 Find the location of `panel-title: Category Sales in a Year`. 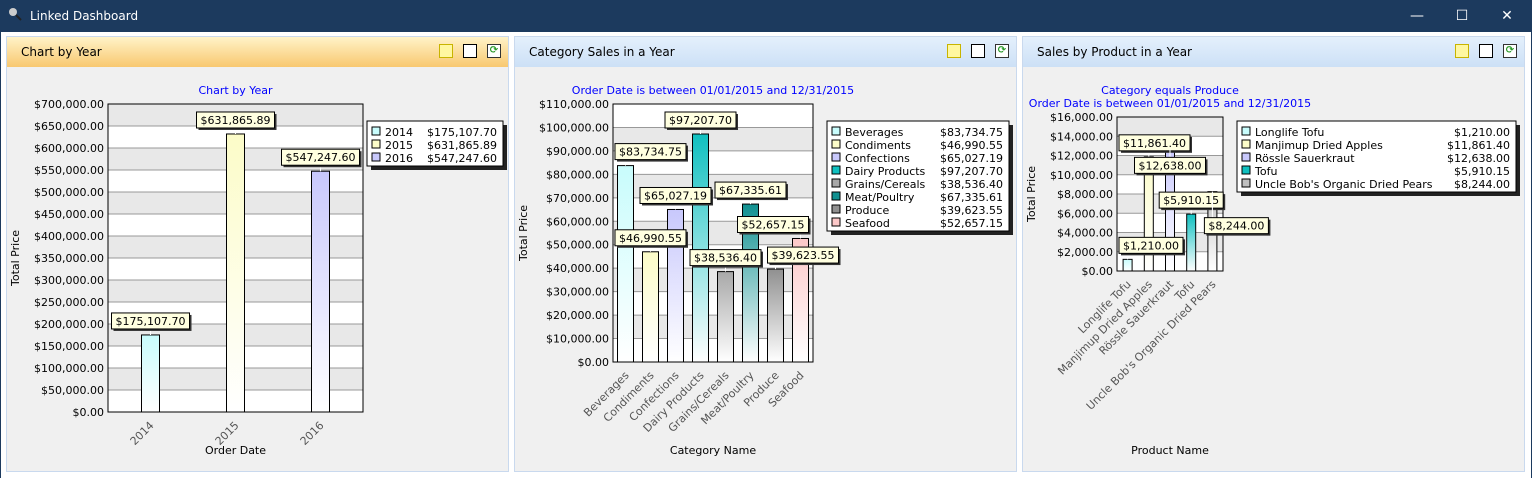

panel-title: Category Sales in a Year is located at coordinates (602, 52).